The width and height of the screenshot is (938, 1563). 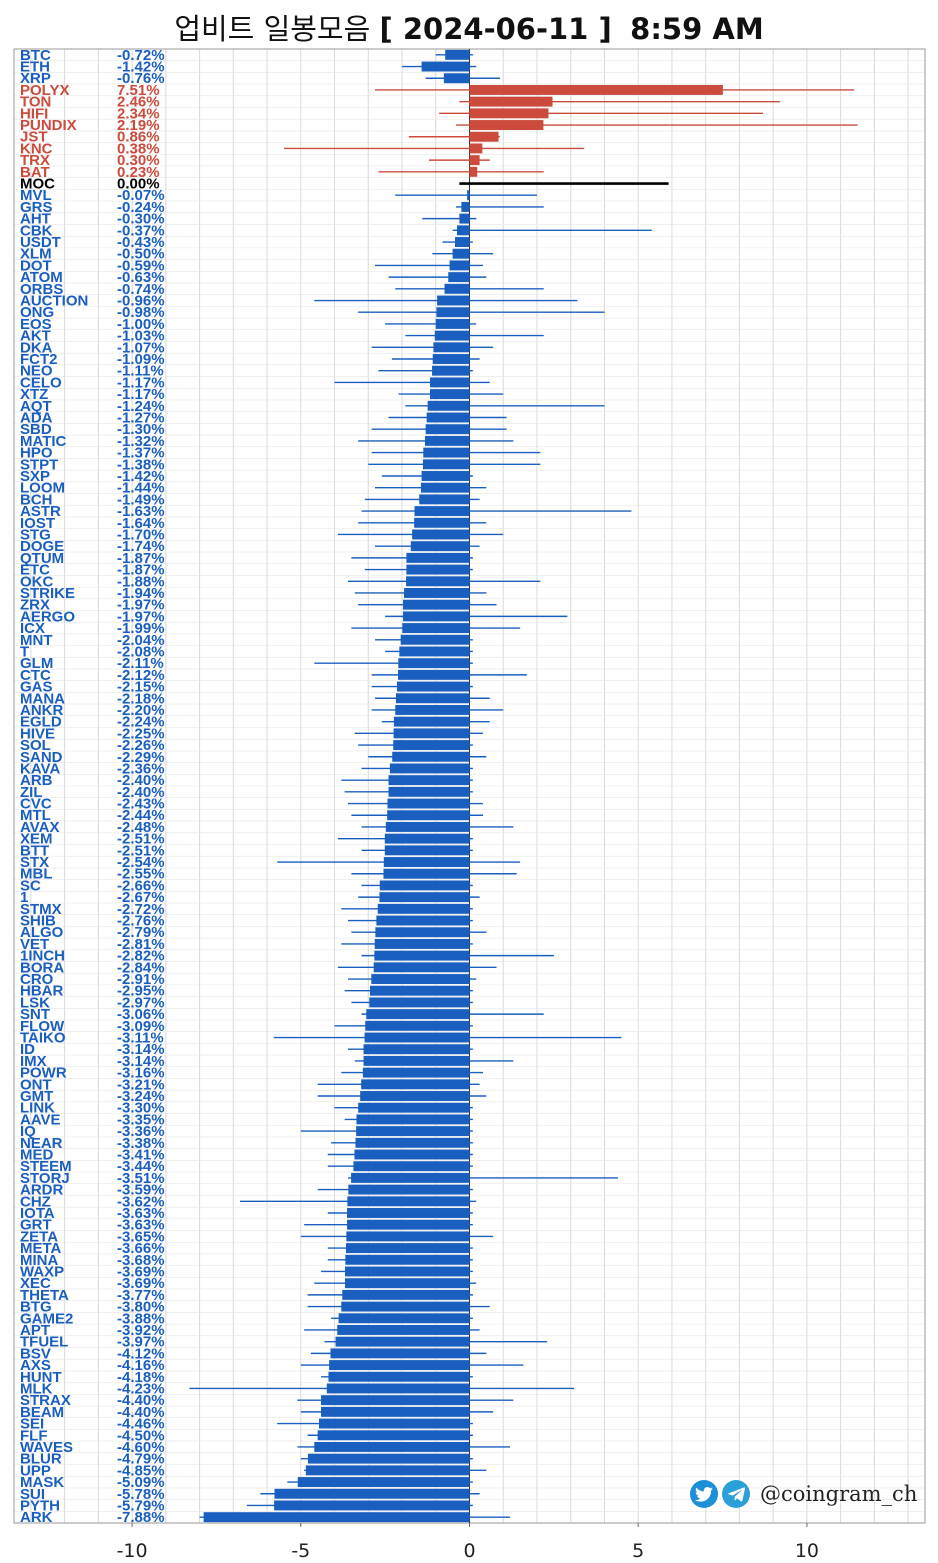 What do you see at coordinates (435, 639) in the screenshot?
I see `bar-mnt` at bounding box center [435, 639].